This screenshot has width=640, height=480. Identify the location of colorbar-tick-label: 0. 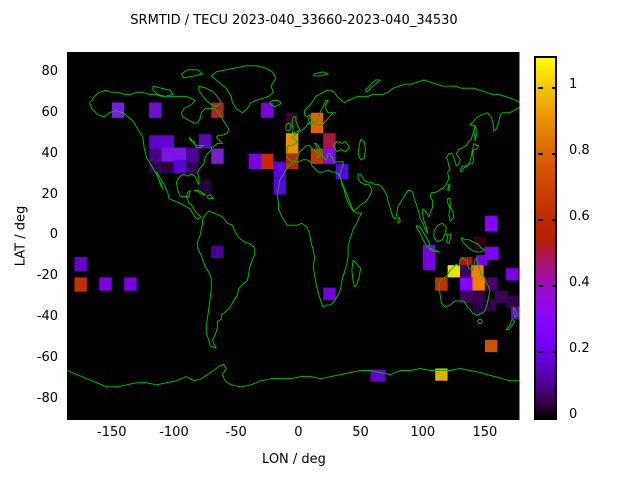
(573, 414).